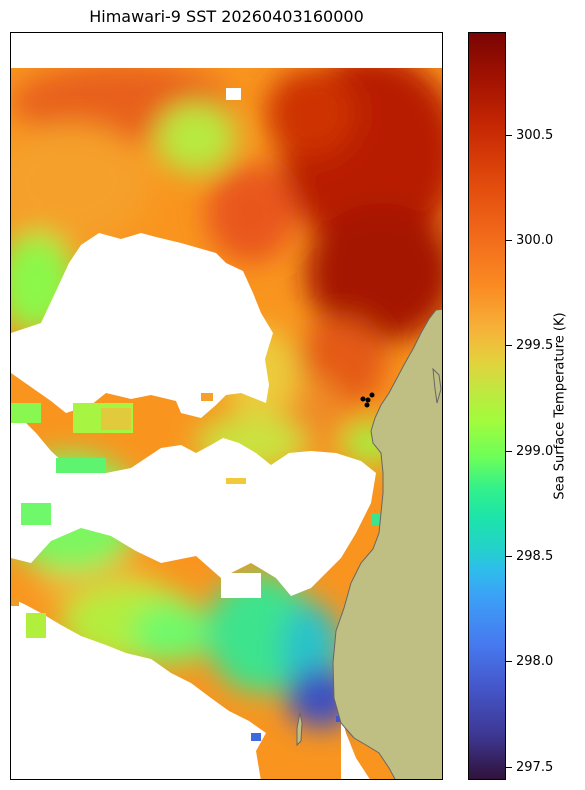  What do you see at coordinates (535, 240) in the screenshot?
I see `colorbar-tick-label: 300.0` at bounding box center [535, 240].